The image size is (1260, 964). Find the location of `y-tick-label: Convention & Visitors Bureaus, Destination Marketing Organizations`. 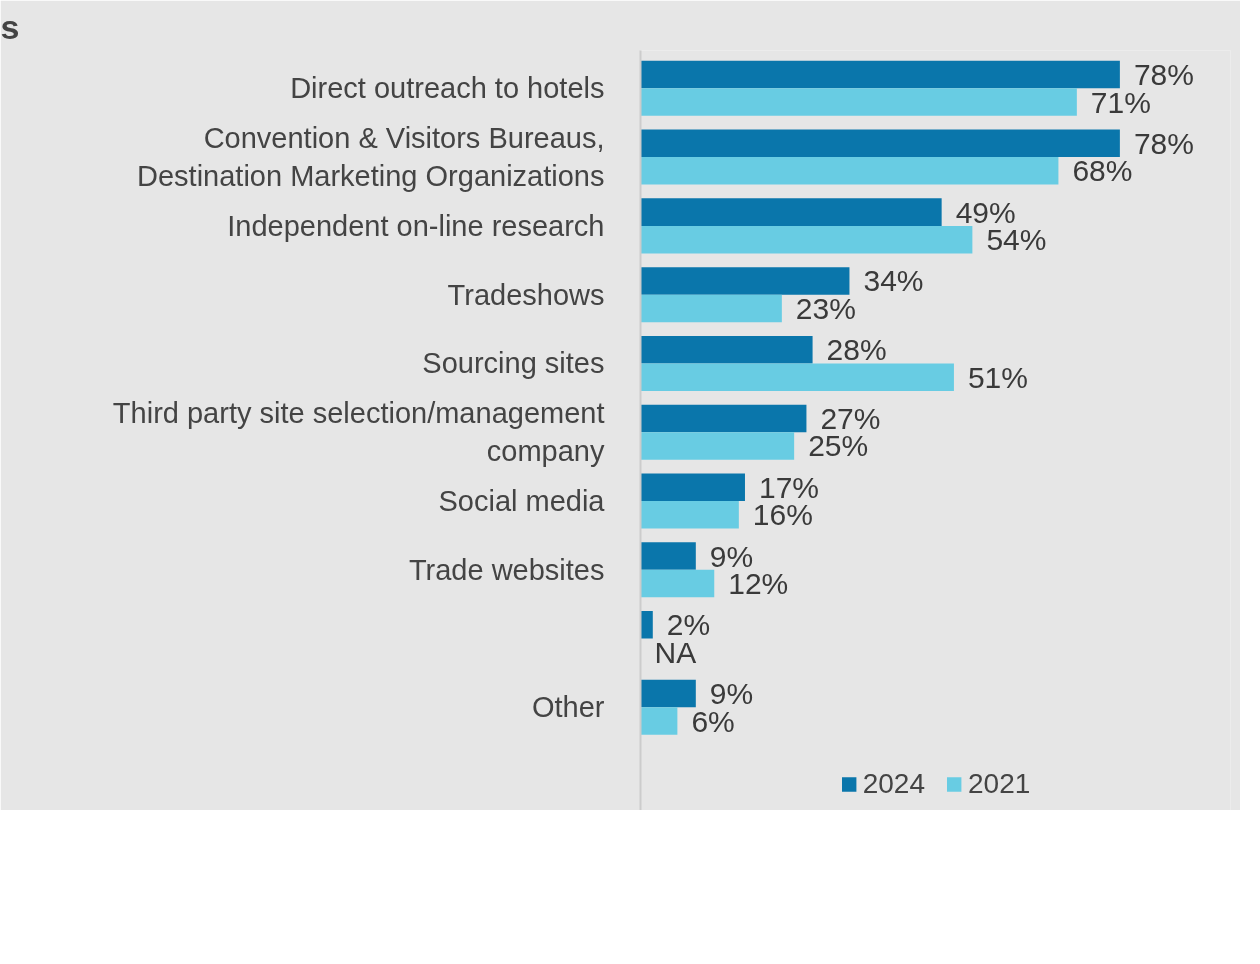

y-tick-label: Convention & Visitors Bureaus, Destination Marketing Organizations is located at coordinates (371, 157).